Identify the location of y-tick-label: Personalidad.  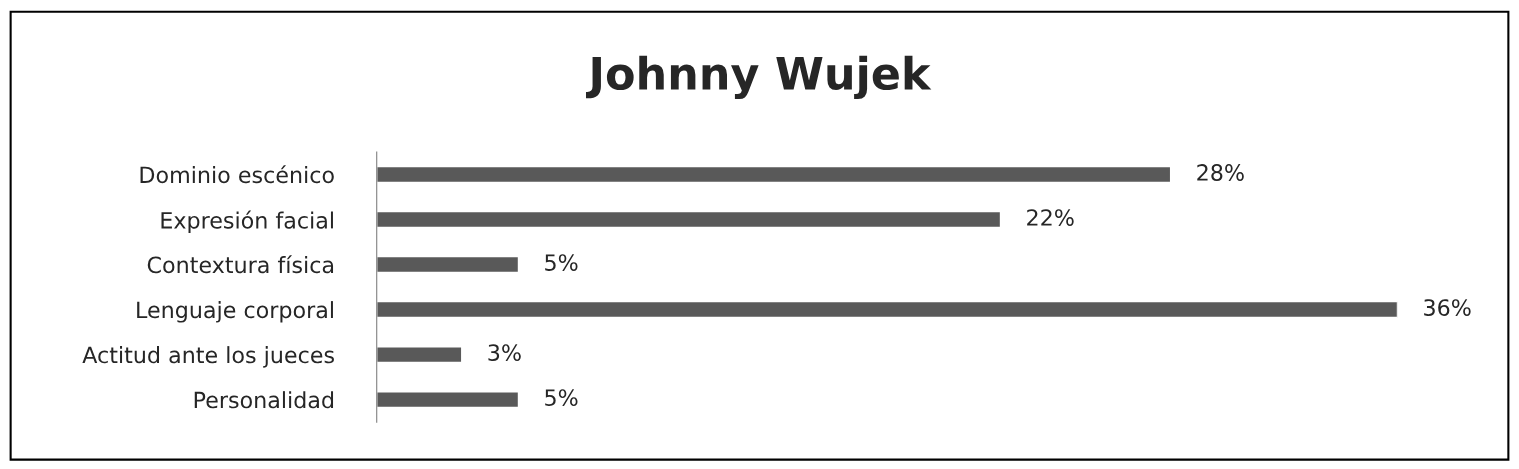
(264, 400).